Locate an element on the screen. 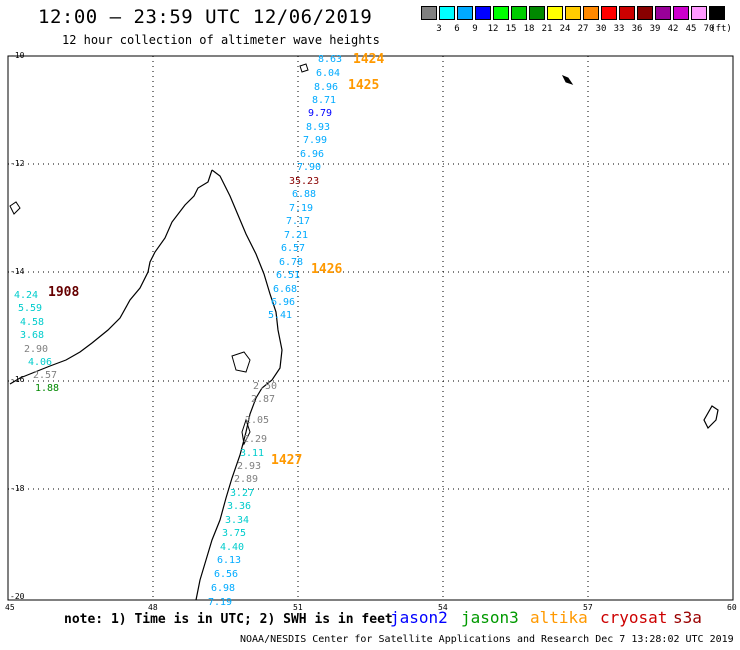  wave-height-label: 6.68 is located at coordinates (285, 289).